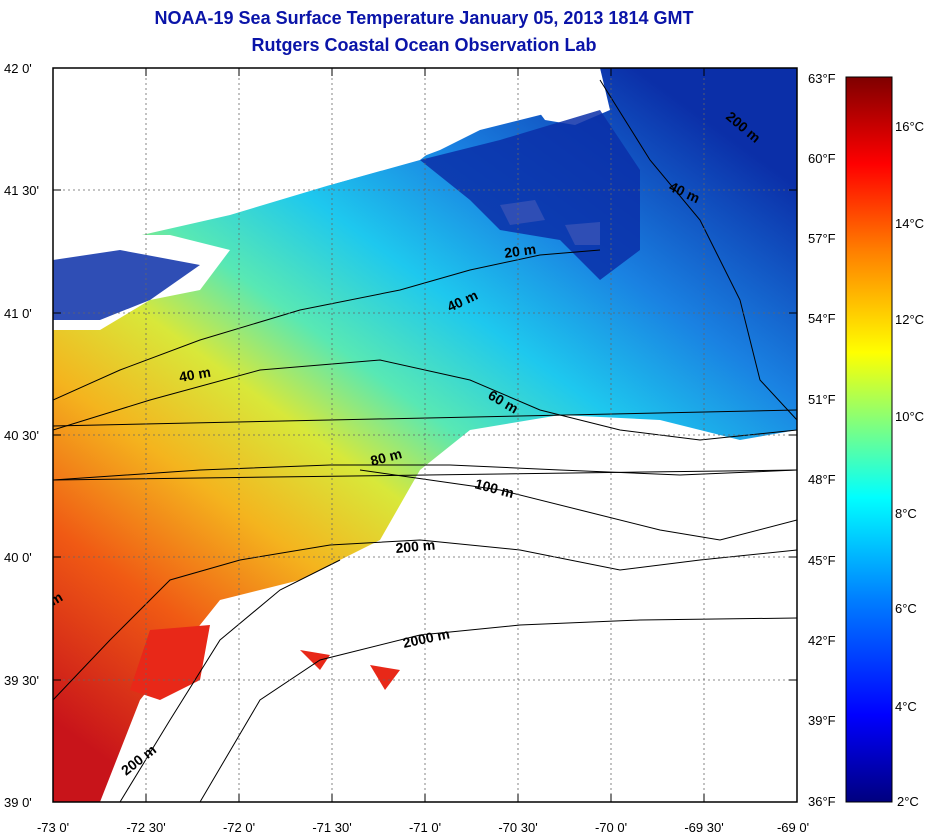 The height and width of the screenshot is (840, 928). Describe the element at coordinates (425, 827) in the screenshot. I see `lon-label: -71 0'` at that location.